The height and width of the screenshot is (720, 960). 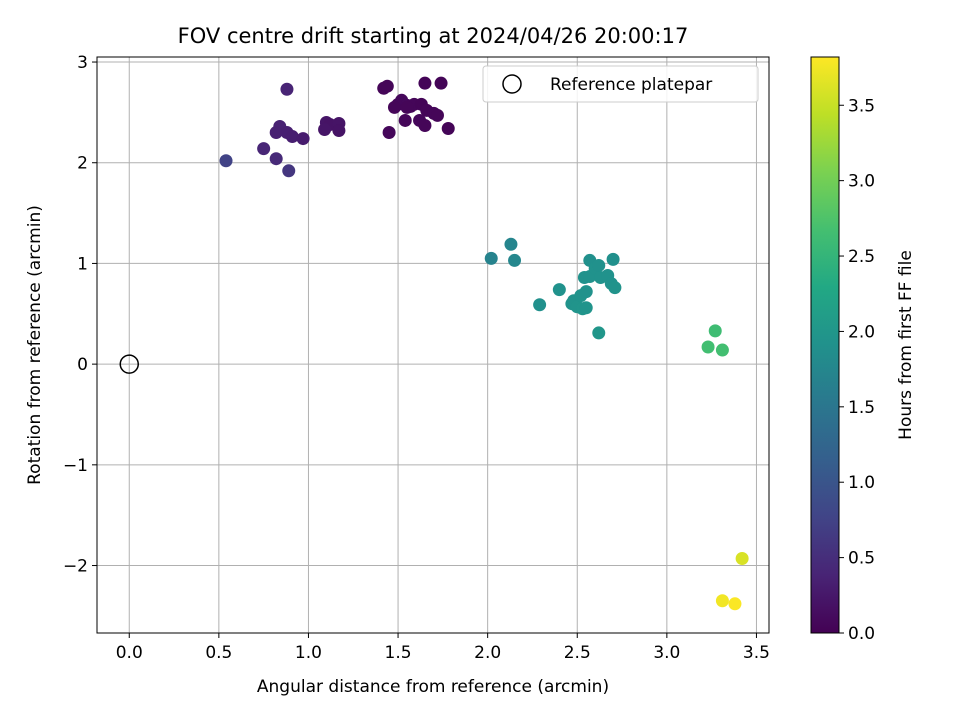 What do you see at coordinates (80, 315) in the screenshot?
I see `y-axis-ticks: −2 −1 0 1 2 3` at bounding box center [80, 315].